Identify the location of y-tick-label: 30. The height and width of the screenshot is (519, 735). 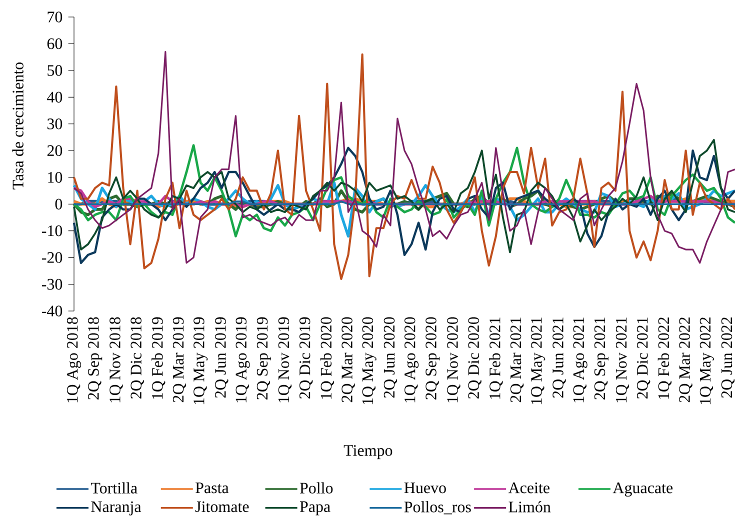
(54, 124).